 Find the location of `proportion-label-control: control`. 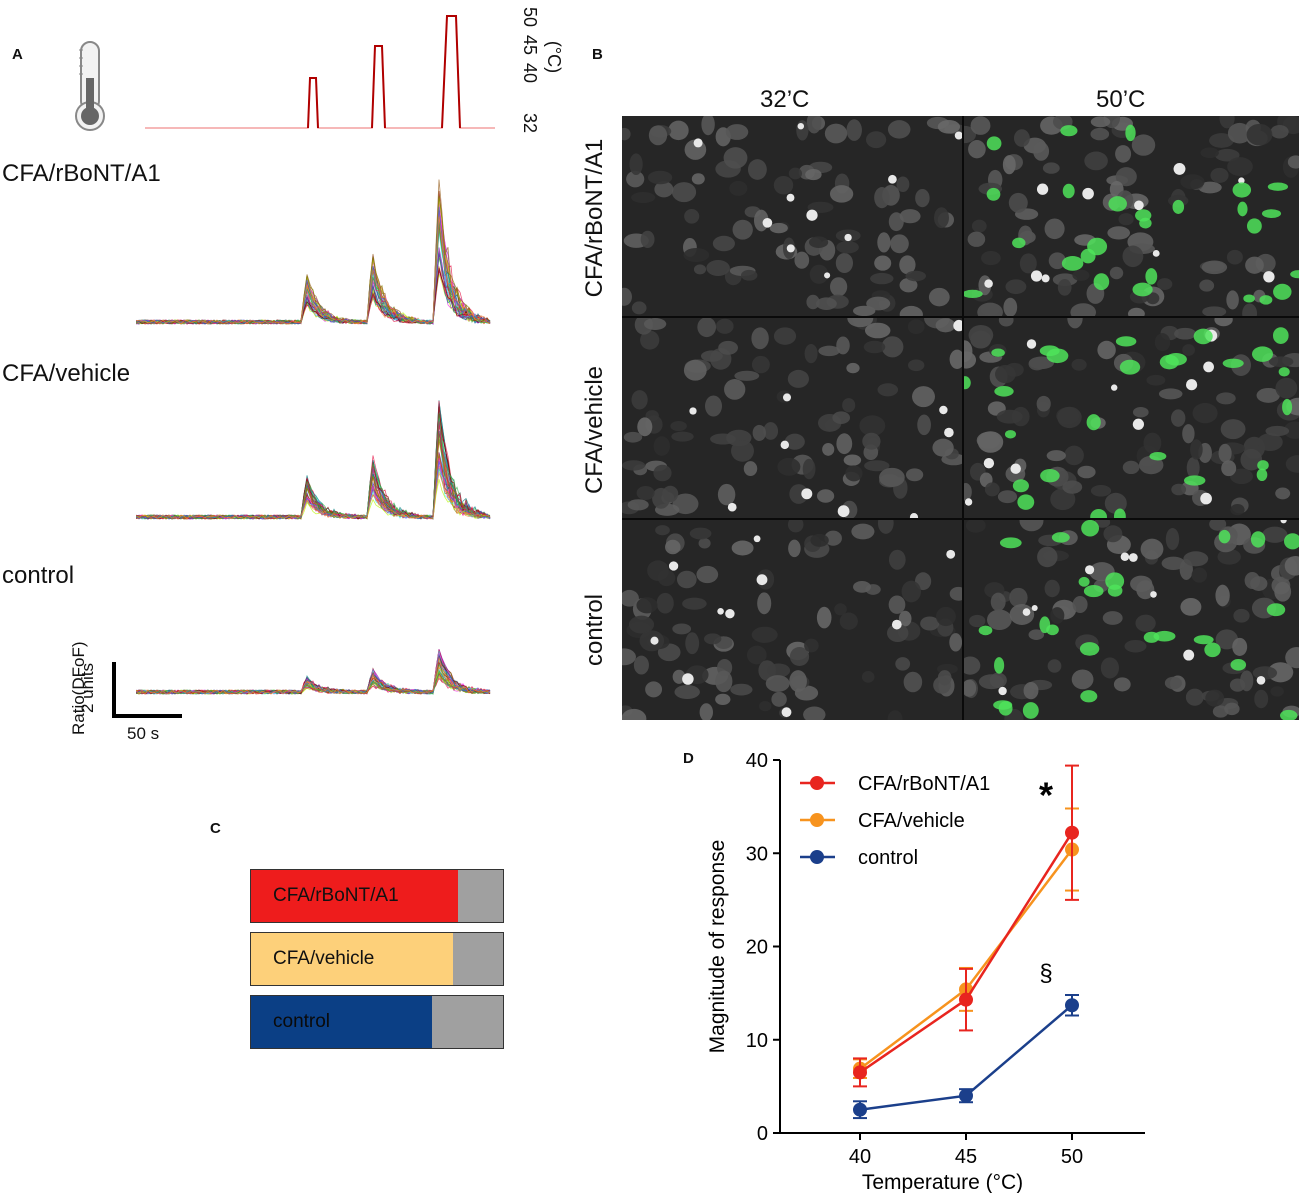

proportion-label-control: control is located at coordinates (302, 1021).